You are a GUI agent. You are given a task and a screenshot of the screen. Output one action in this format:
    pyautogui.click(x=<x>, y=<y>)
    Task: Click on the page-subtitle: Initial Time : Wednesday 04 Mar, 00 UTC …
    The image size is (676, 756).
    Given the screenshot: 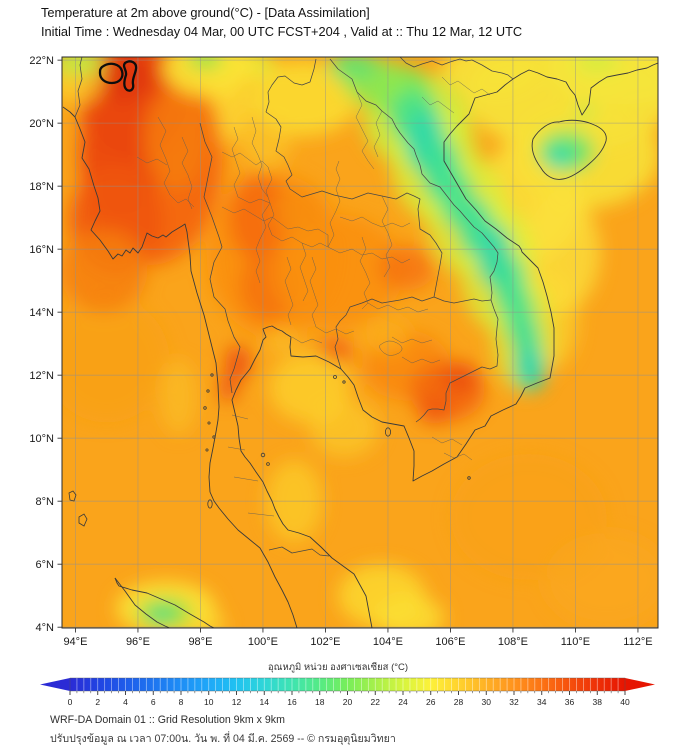 What is the action you would take?
    pyautogui.click(x=282, y=31)
    